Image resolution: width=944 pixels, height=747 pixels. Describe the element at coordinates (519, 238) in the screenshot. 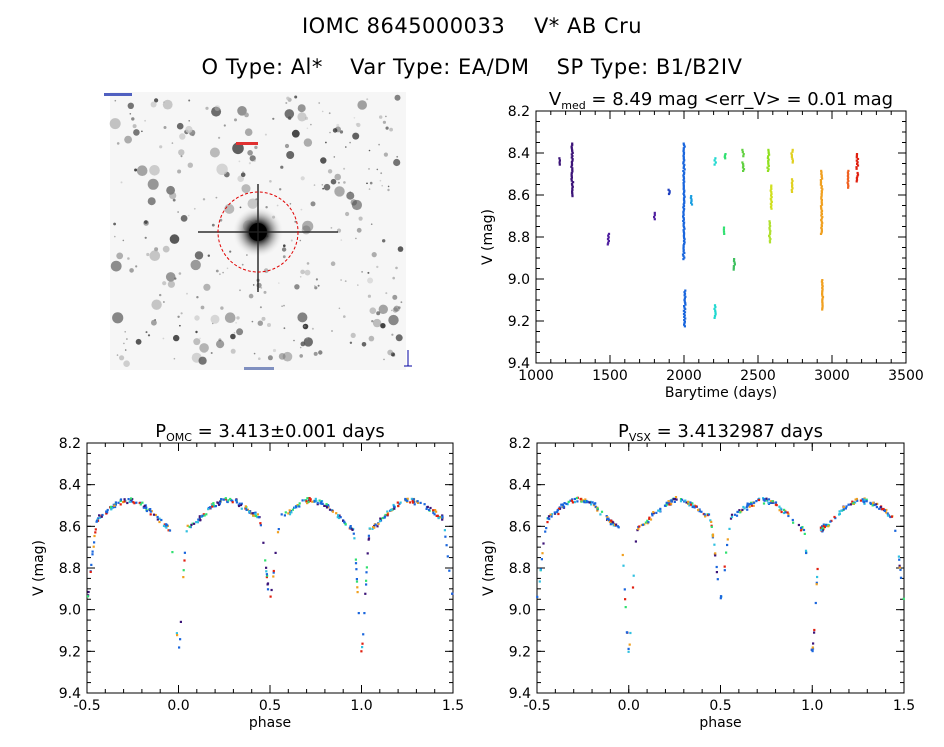

I see `y-tick-label: 8.8` at that location.